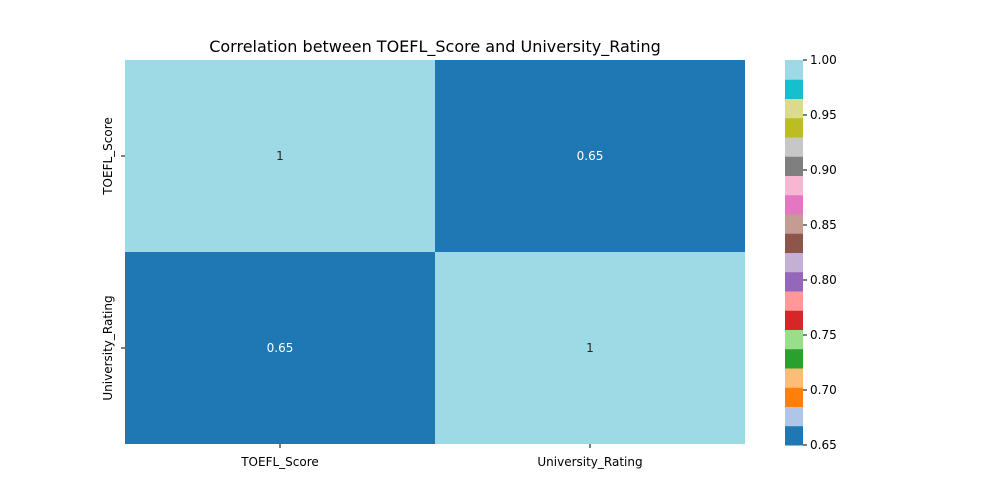 The width and height of the screenshot is (1000, 500). What do you see at coordinates (823, 170) in the screenshot?
I see `colorbar-tick-label: 0.90` at bounding box center [823, 170].